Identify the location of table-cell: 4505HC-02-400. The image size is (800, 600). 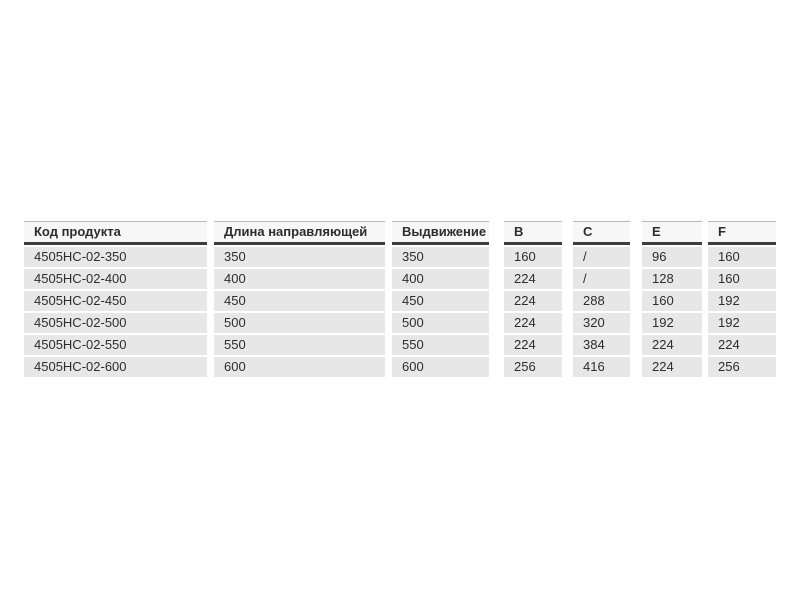
(115, 279).